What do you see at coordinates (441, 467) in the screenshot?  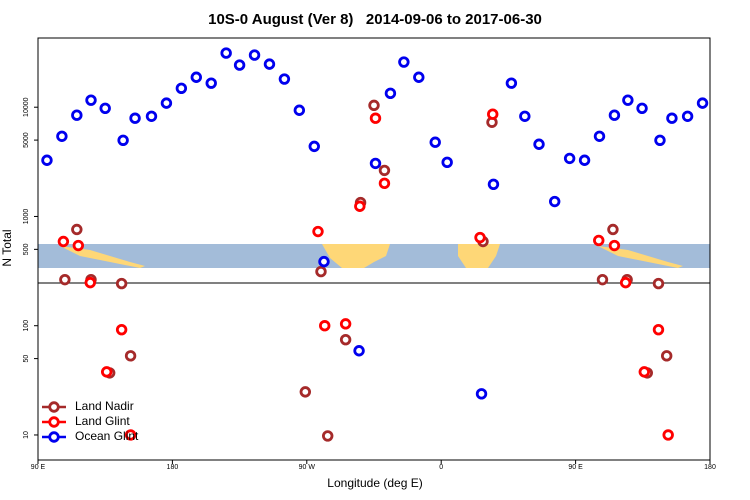 I see `x-tick-label: 0` at bounding box center [441, 467].